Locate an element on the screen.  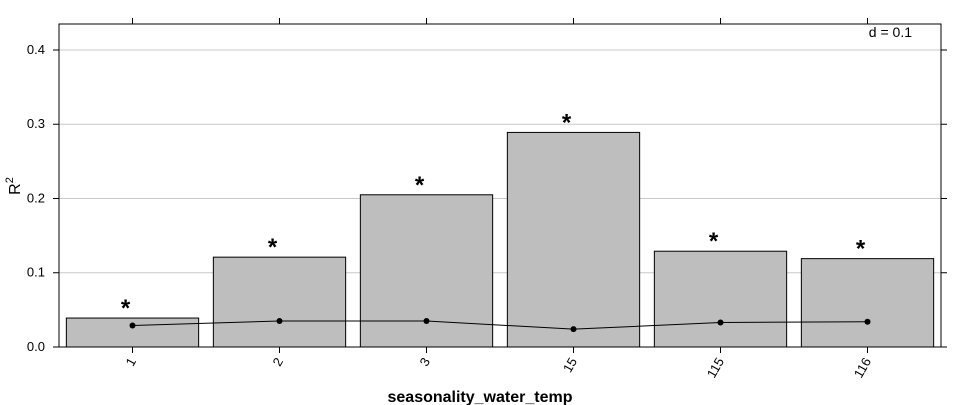
x-tick-label-1: 1 is located at coordinates (130, 362).